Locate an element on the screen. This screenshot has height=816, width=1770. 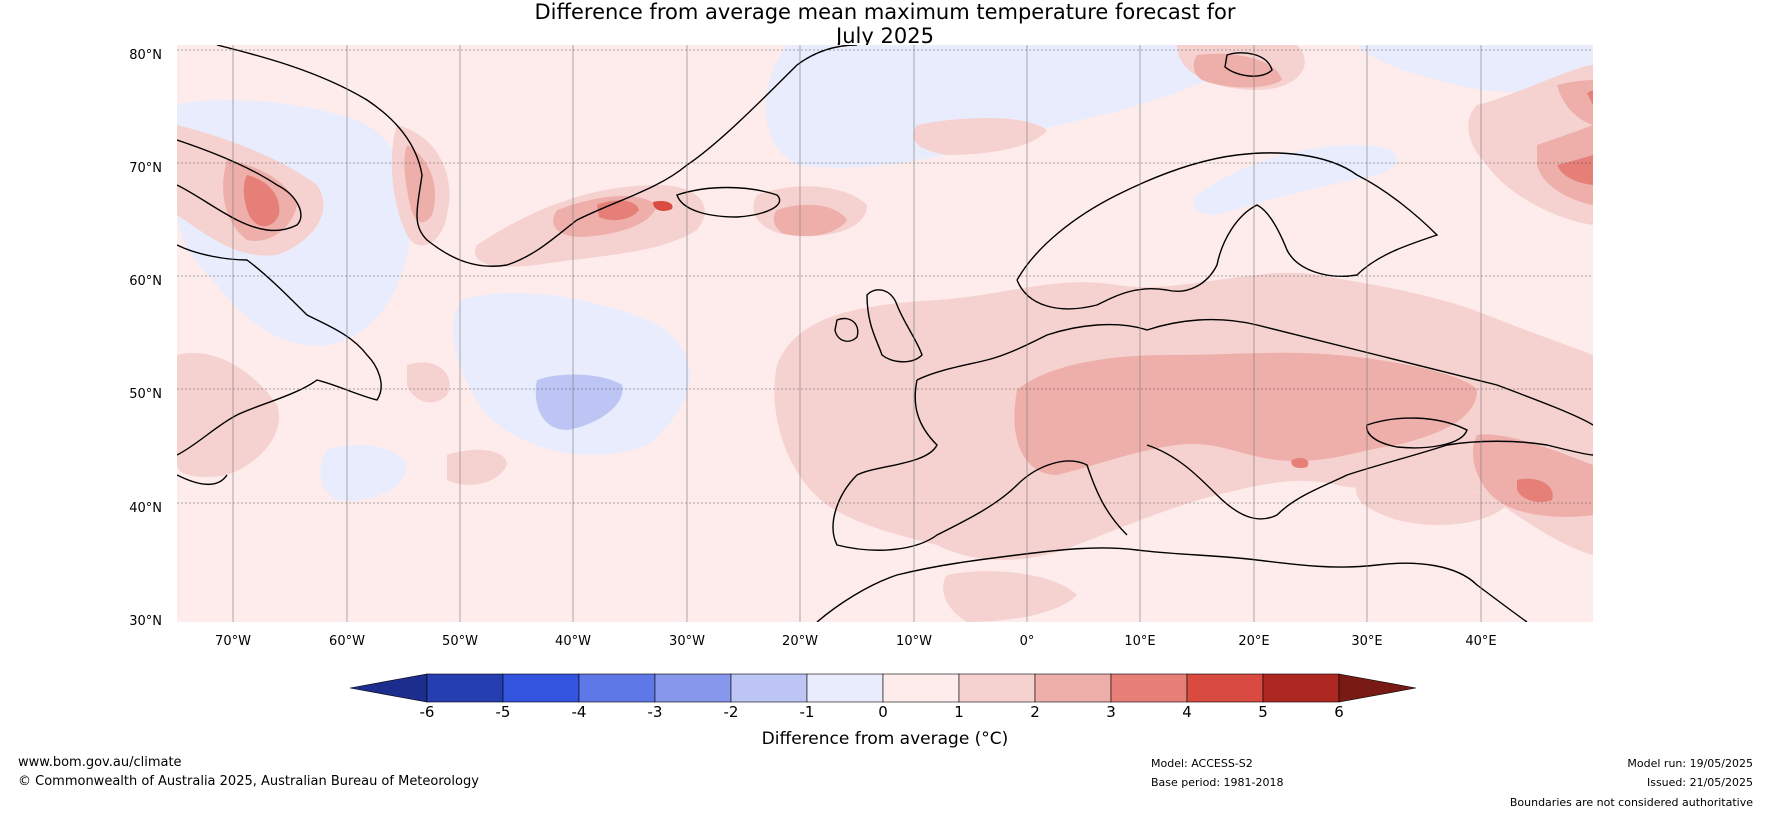
lon-label-40e: 40°E is located at coordinates (1481, 641).